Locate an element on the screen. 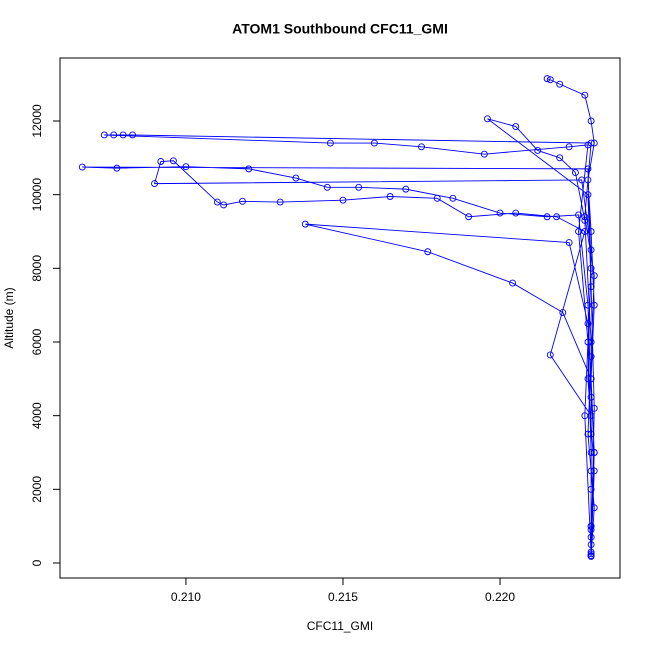  y-tick-label: 4000 is located at coordinates (37, 415).